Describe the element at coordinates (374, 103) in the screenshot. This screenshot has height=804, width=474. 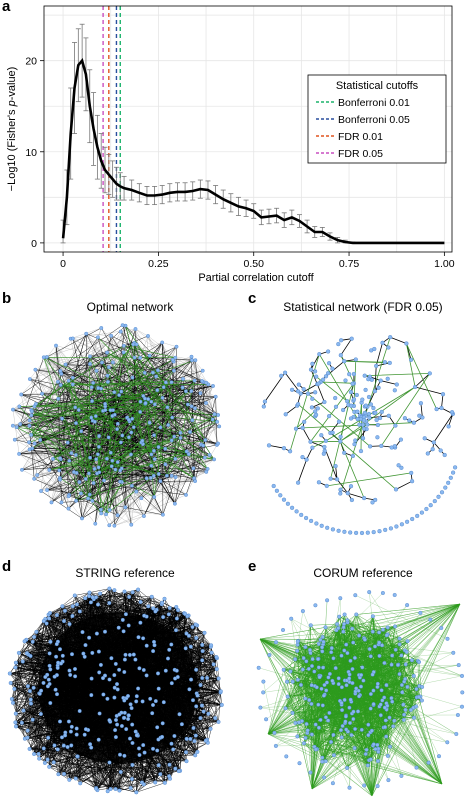
I see `legend-entry-label: Bonferroni 0.01` at that location.